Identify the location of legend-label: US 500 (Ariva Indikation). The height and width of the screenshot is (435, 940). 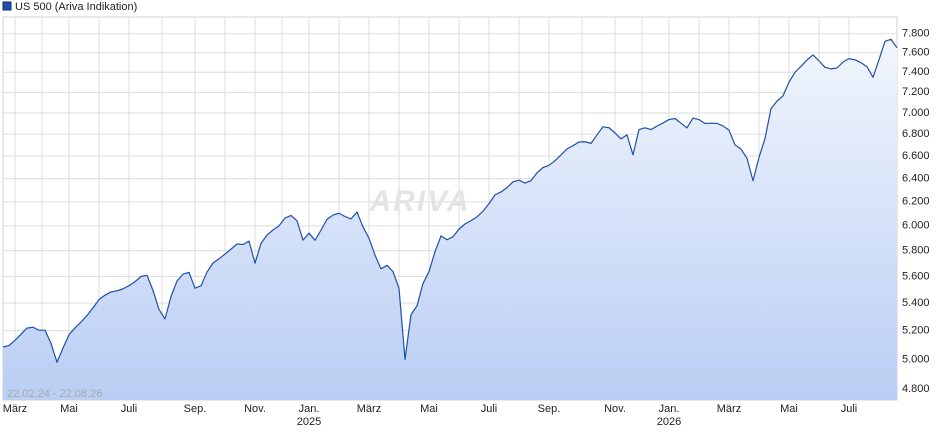
(76, 7).